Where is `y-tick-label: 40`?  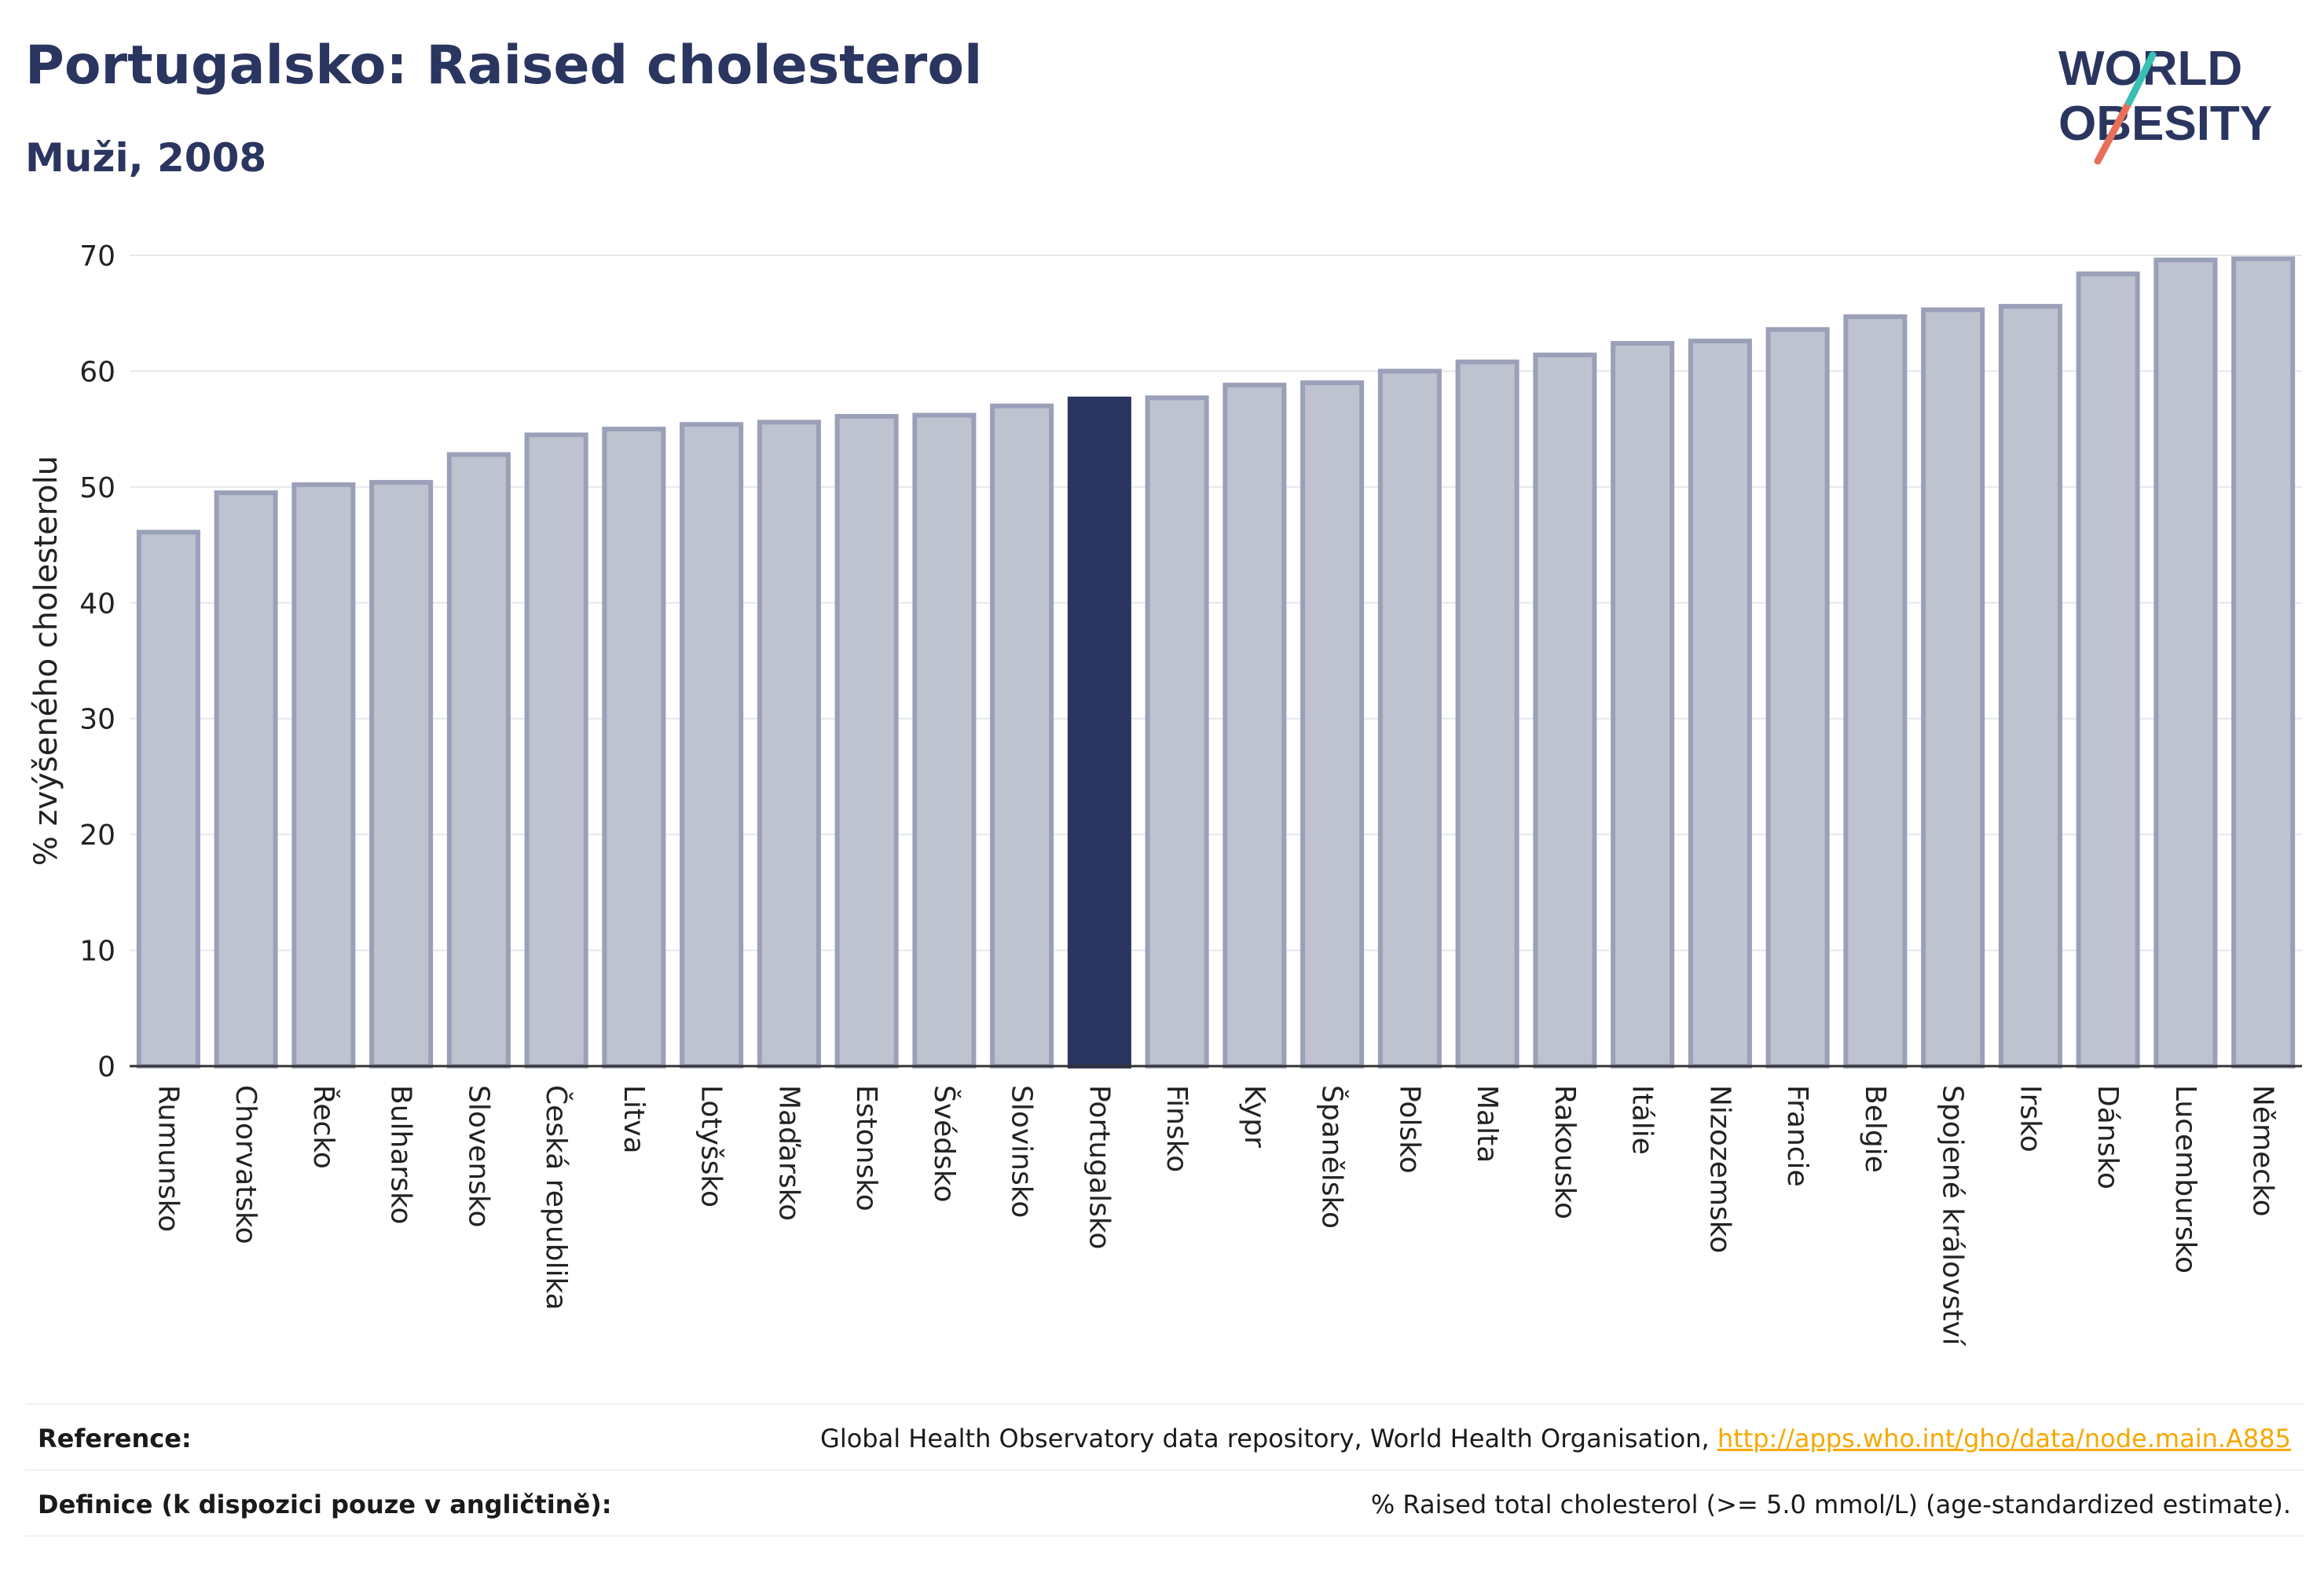
y-tick-label: 40 is located at coordinates (97, 604).